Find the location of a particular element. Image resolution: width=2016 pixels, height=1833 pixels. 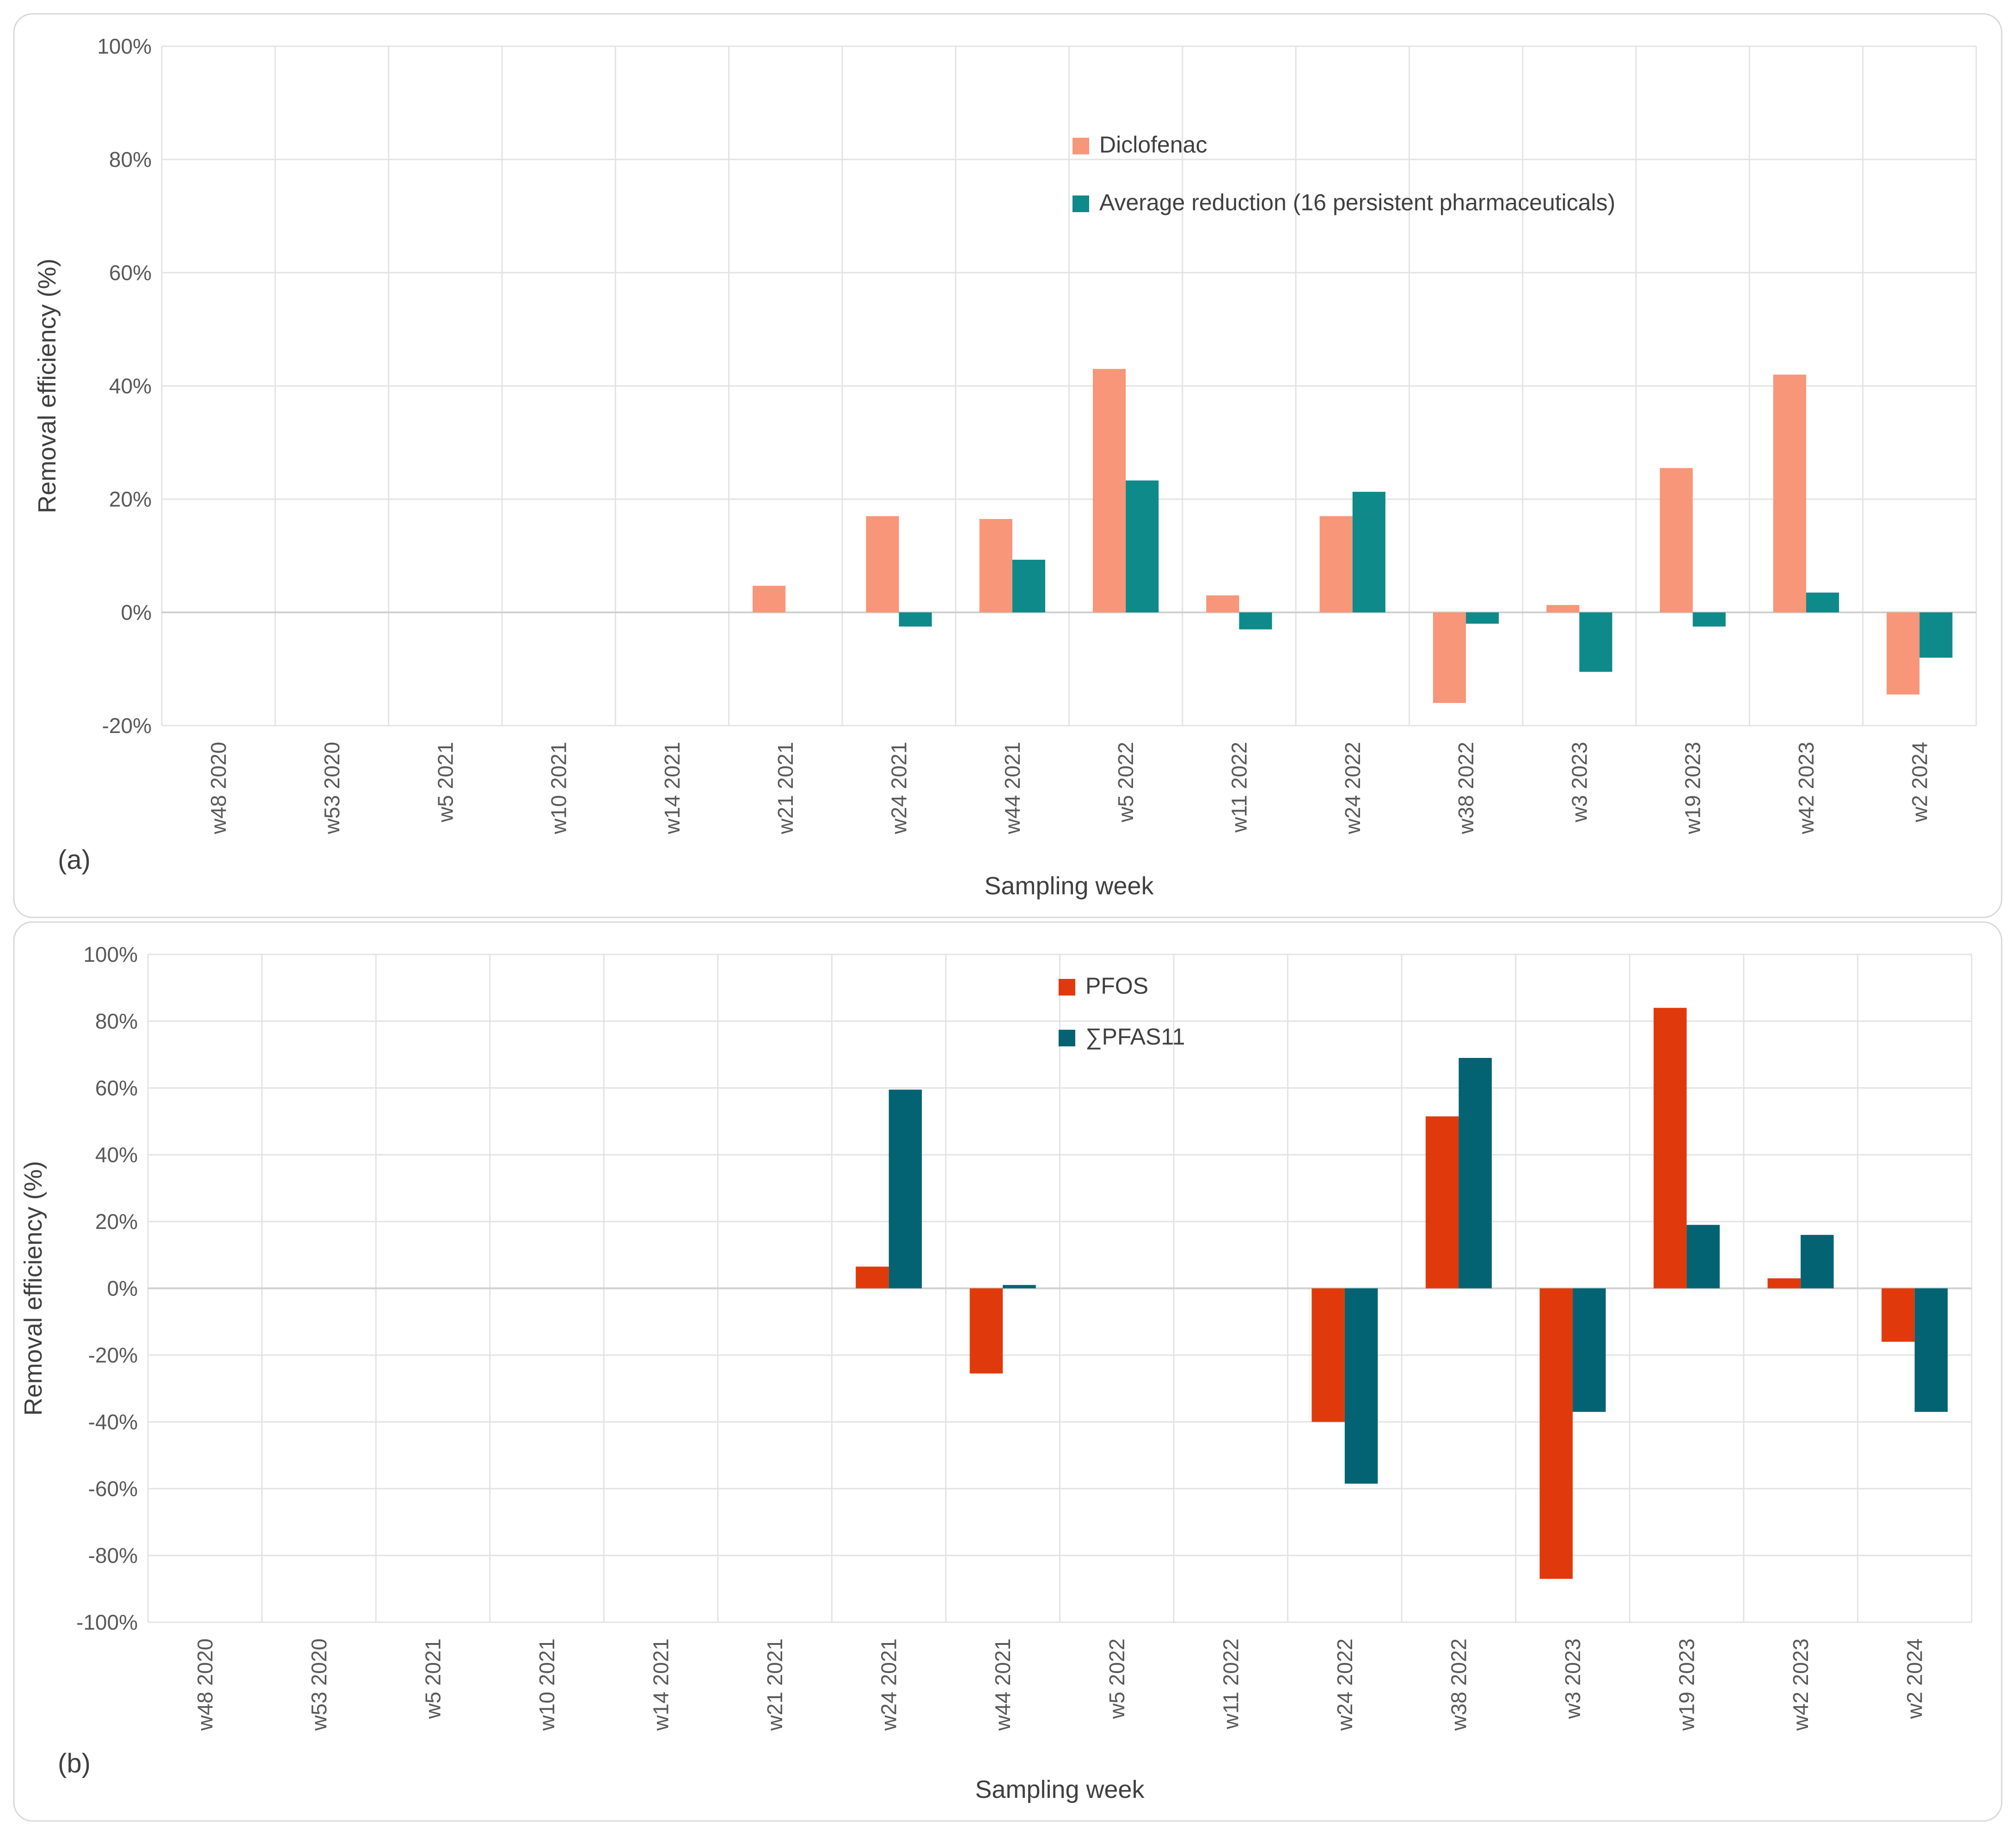

y-tick-label: -40% is located at coordinates (113, 1422).